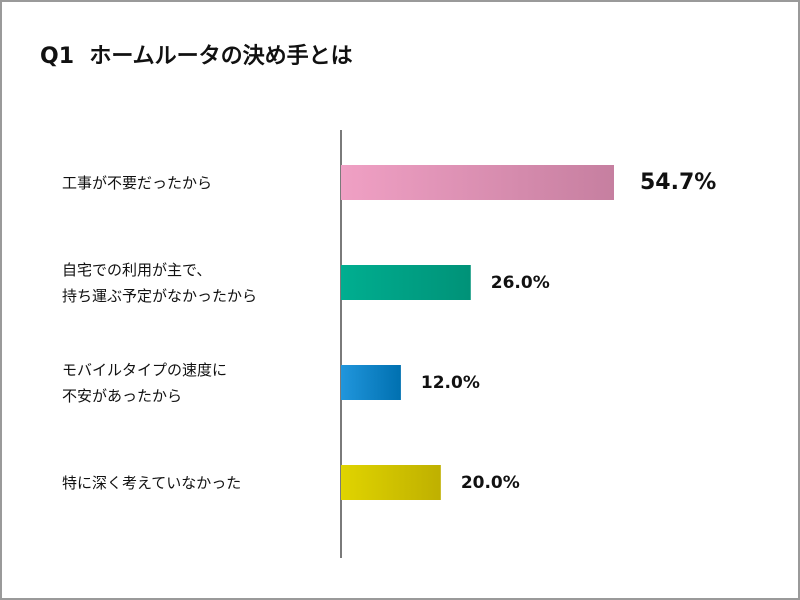 This screenshot has height=600, width=800. Describe the element at coordinates (490, 483) in the screenshot. I see `value-label-4: 20.0%` at that location.